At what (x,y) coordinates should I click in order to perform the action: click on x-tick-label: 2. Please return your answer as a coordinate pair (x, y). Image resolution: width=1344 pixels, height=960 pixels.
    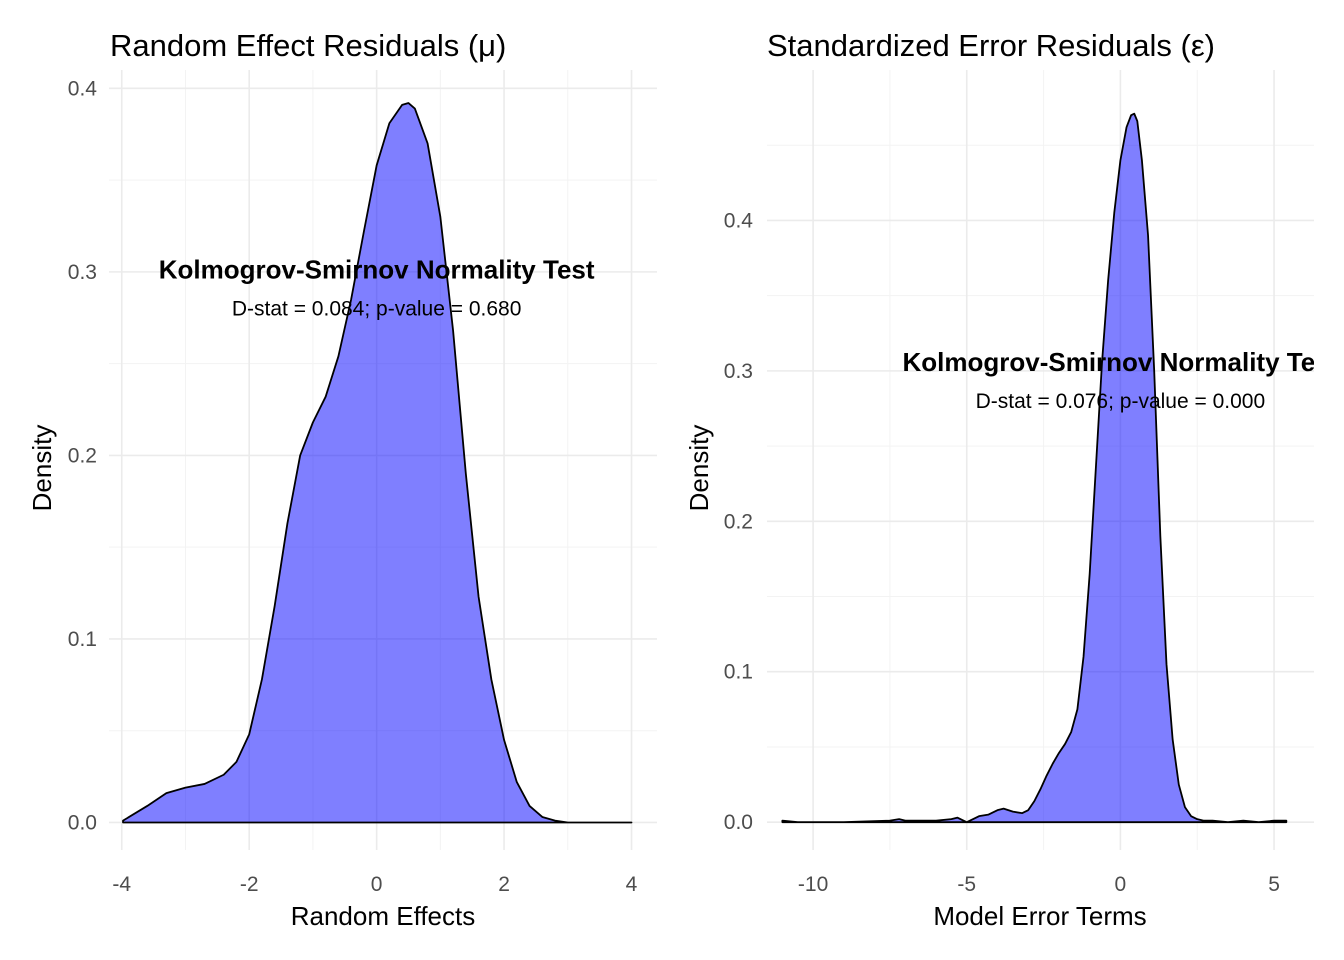
    Looking at the image, I should click on (504, 884).